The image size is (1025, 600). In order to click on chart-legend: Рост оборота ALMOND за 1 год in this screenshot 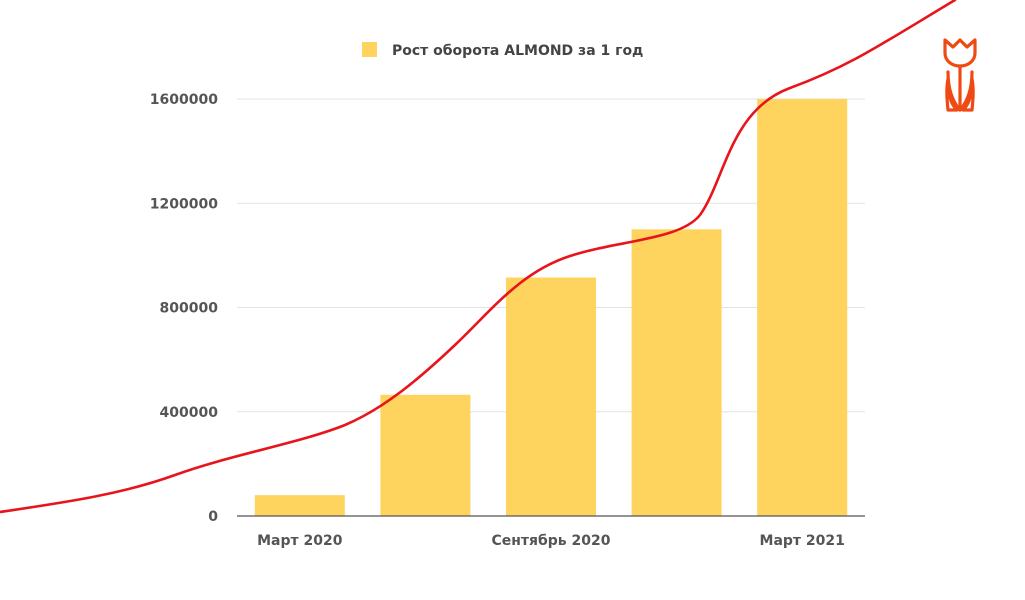, I will do `click(502, 50)`.